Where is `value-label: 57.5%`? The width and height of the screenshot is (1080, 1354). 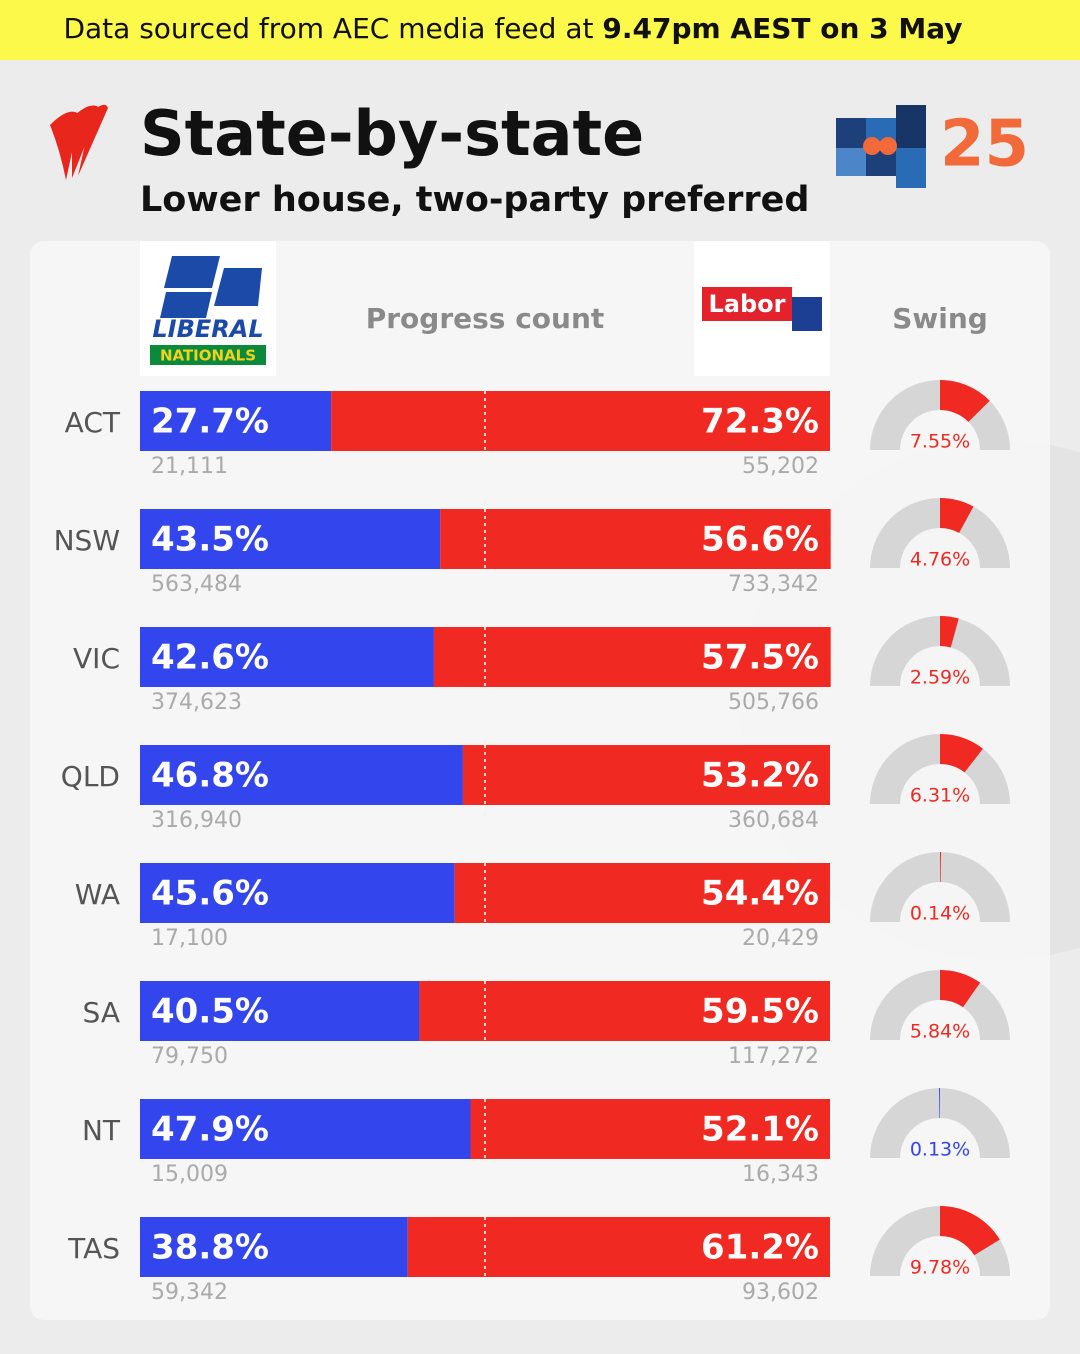 value-label: 57.5% is located at coordinates (760, 658).